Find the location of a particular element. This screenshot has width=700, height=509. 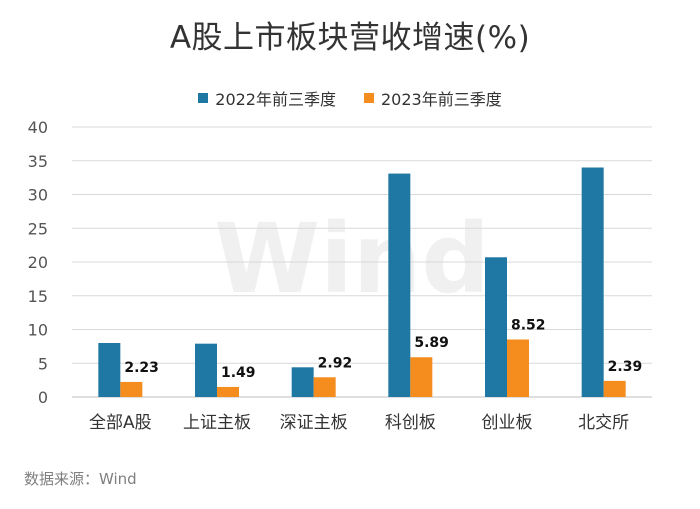

legend-swatch-2022 is located at coordinates (203, 98).